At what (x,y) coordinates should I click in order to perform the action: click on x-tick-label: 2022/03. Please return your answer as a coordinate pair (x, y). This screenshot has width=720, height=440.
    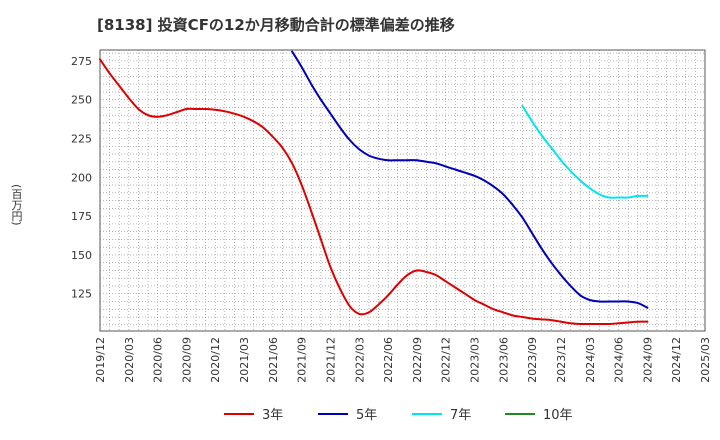
    Looking at the image, I should click on (359, 360).